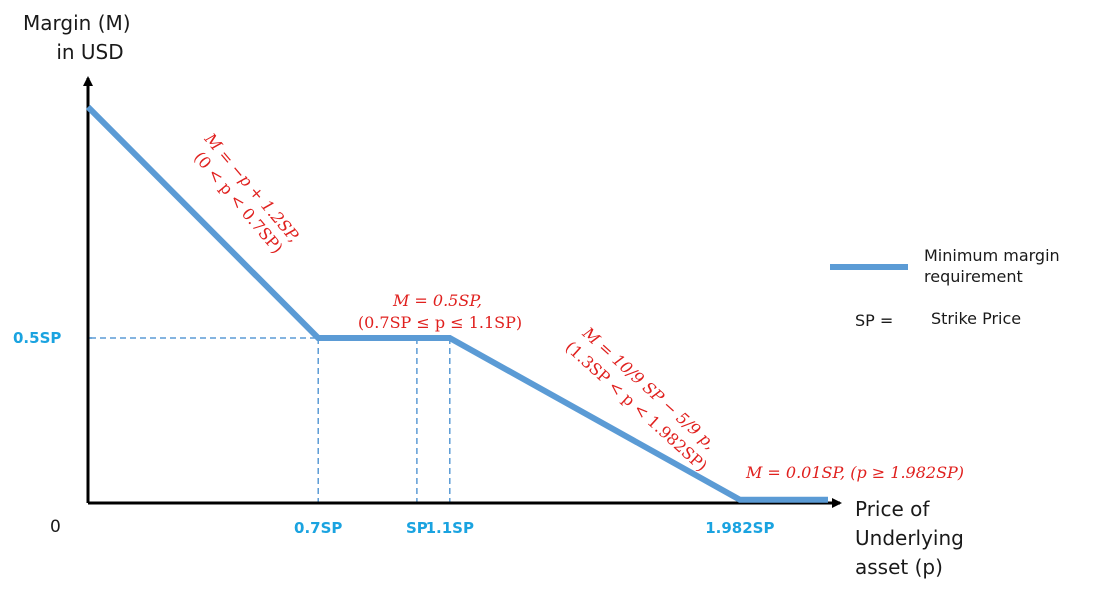  I want to click on x-tick-labels: 0.7SP SP1.1SP 1.982SP, so click(534, 528).